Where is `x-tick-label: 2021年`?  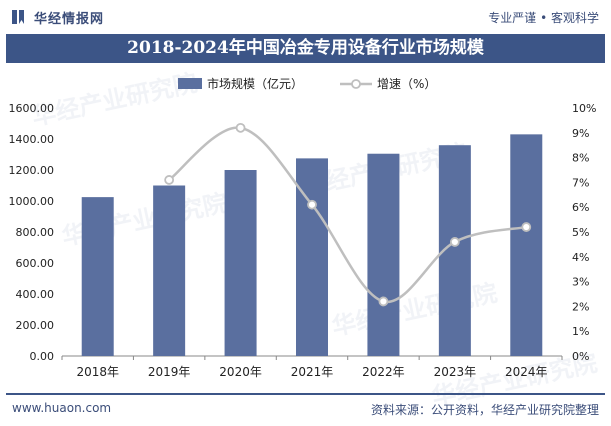 x-tick-label: 2021年 is located at coordinates (312, 372).